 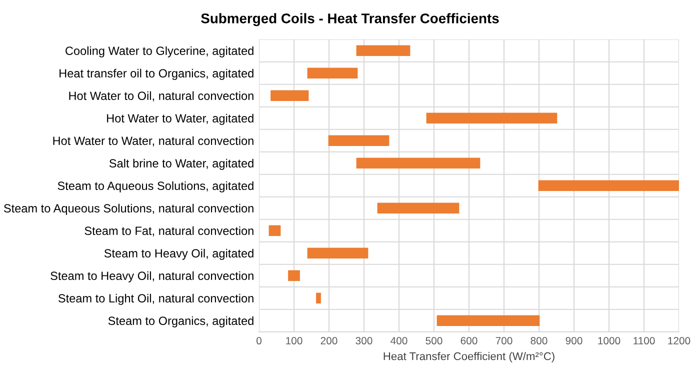 I want to click on y-tick-label: Cooling Water to Glycerine, agitated, so click(x=160, y=52).